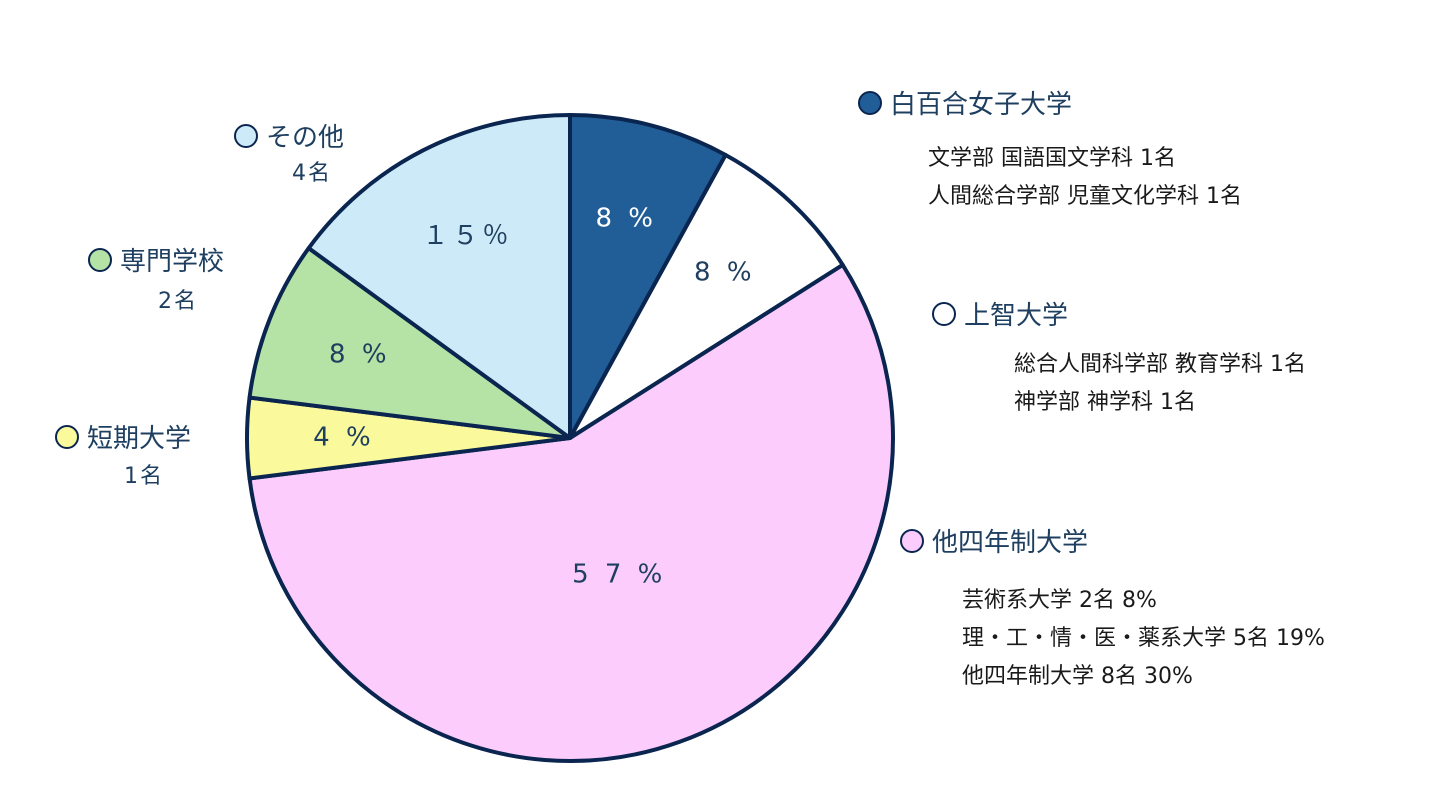 The image size is (1440, 802). What do you see at coordinates (1010, 543) in the screenshot?
I see `legend-other-4yr-name: 他四年制大学` at bounding box center [1010, 543].